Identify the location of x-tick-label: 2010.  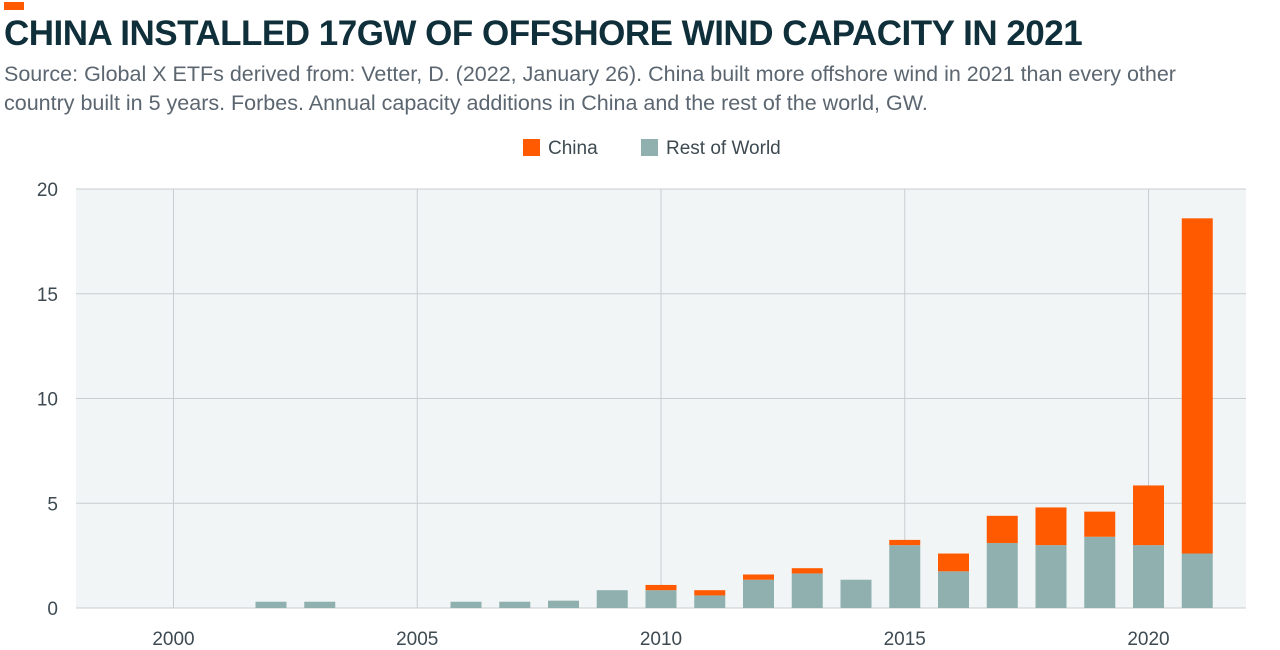
(661, 639).